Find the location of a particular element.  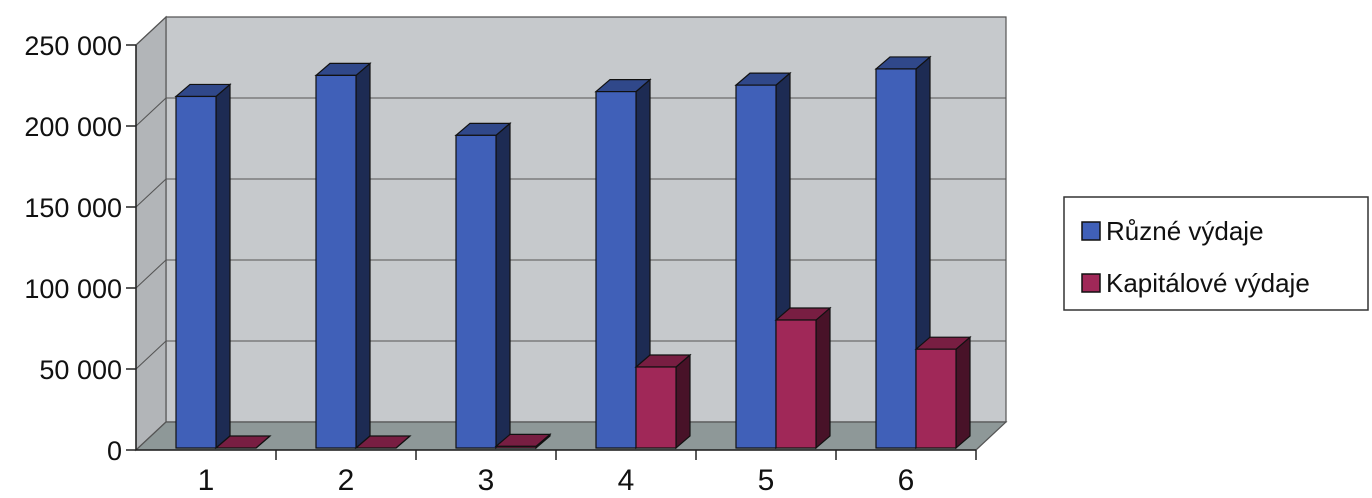

legend-label-ruzne-vydaje: Různé výdaje is located at coordinates (1185, 231).